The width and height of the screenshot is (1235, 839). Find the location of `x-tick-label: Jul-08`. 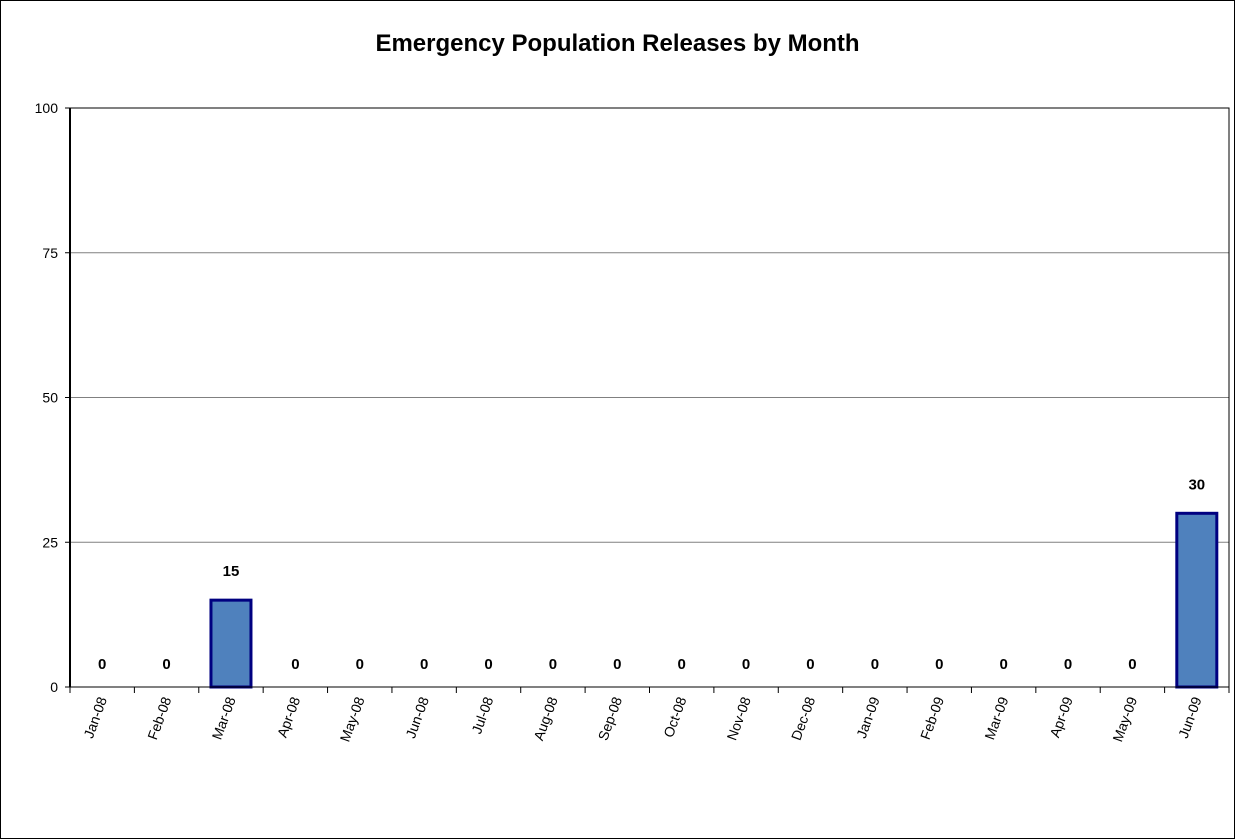

x-tick-label: Jul-08 is located at coordinates (482, 715).